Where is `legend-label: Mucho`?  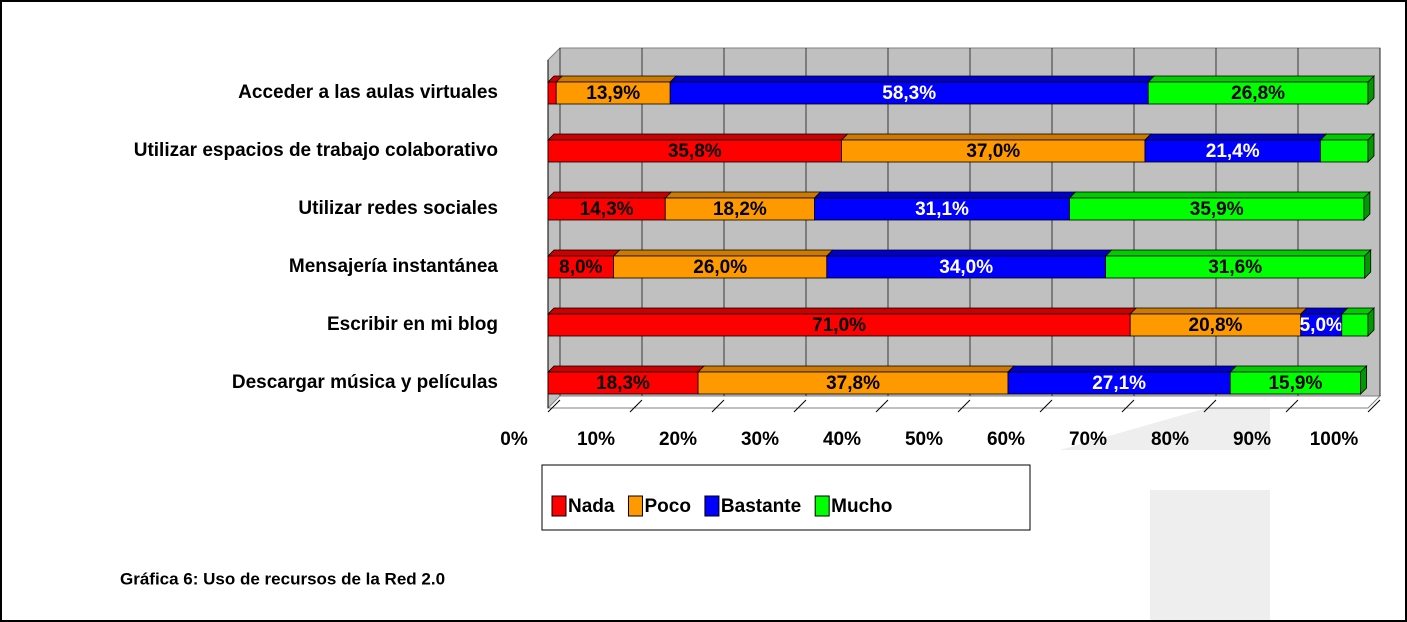 legend-label: Mucho is located at coordinates (861, 506).